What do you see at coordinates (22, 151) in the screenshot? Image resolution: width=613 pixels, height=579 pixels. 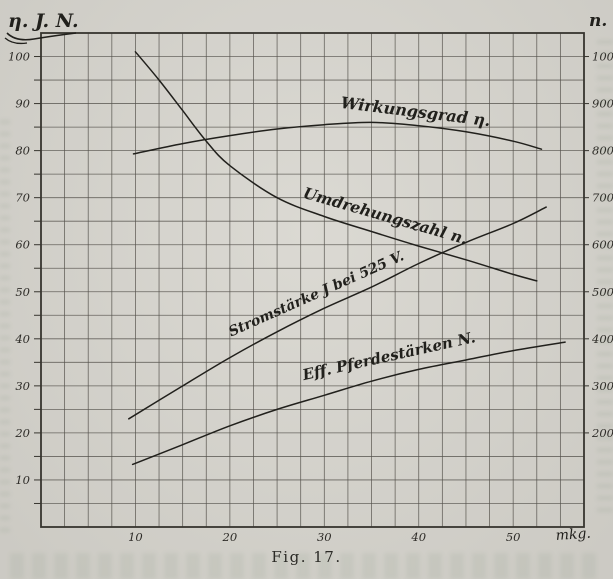 I see `y-left-tick-label: 80` at bounding box center [22, 151].